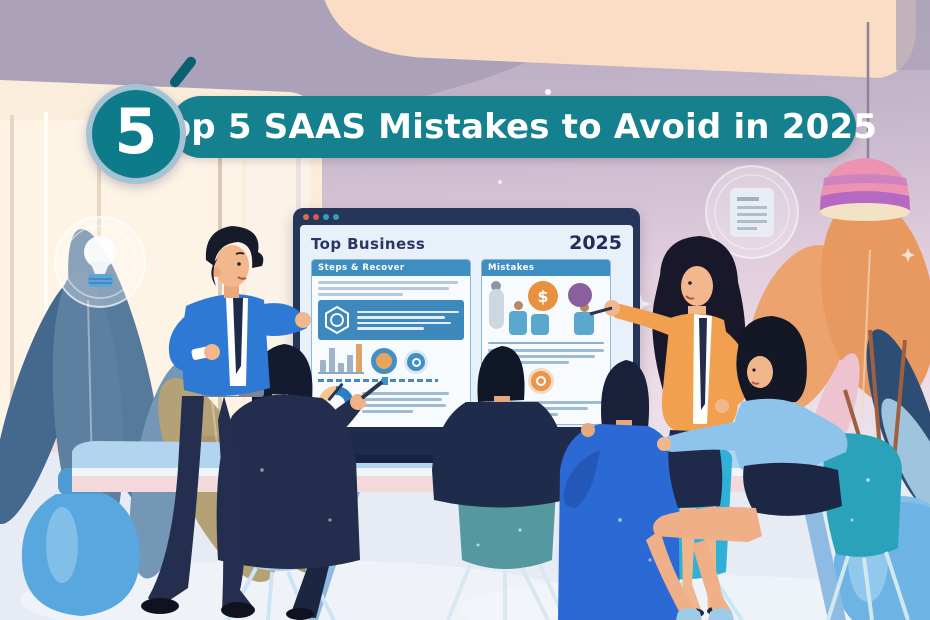 The width and height of the screenshot is (930, 620). I want to click on document-icon, so click(752, 212).